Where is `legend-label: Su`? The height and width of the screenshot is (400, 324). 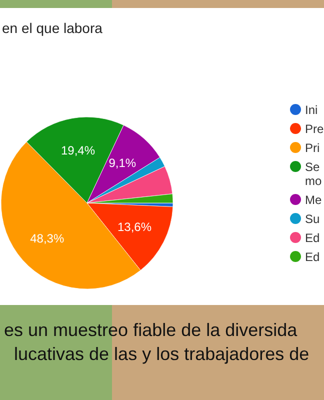
legend-label: Su is located at coordinates (313, 219).